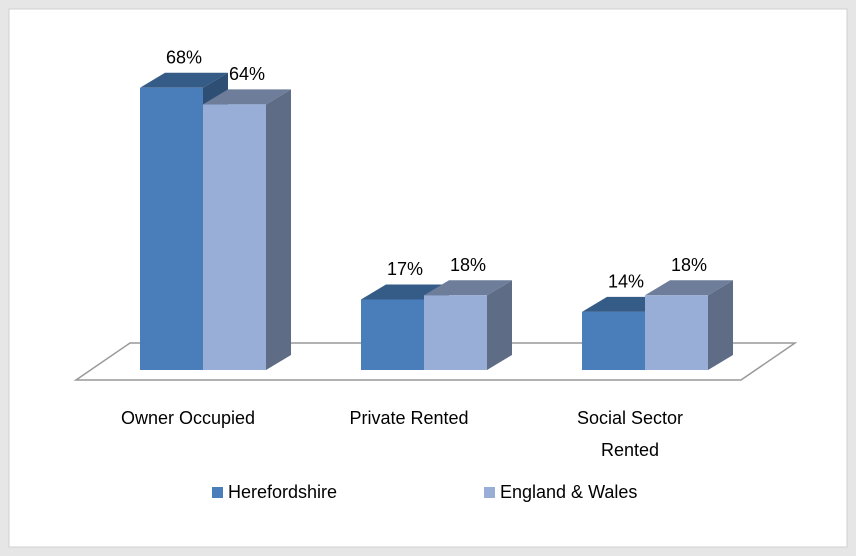 The image size is (856, 556). I want to click on value-label: 17%, so click(405, 269).